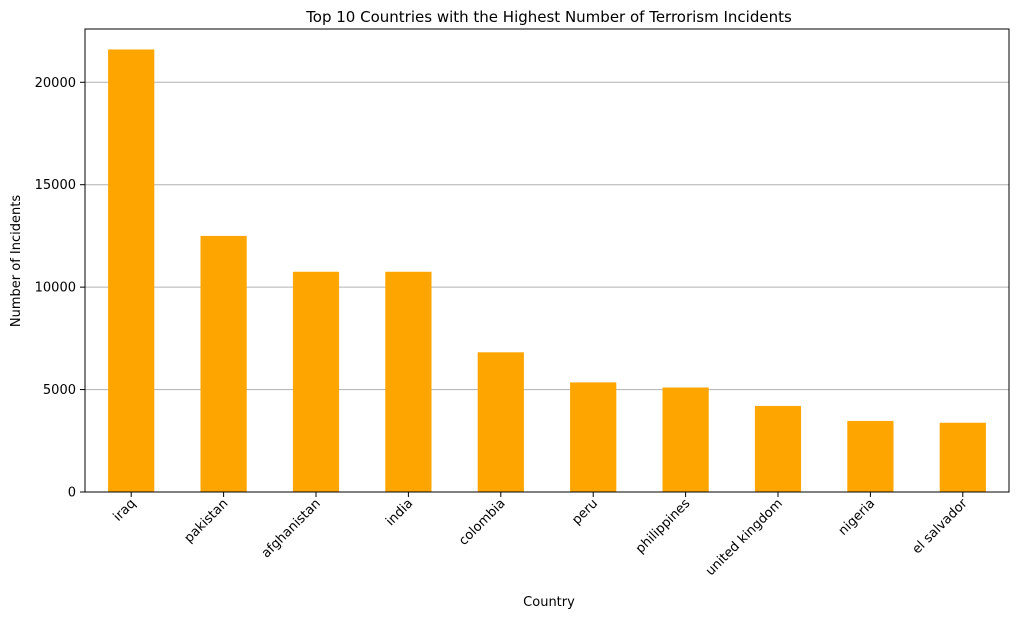 This screenshot has height=618, width=1023. Describe the element at coordinates (55, 83) in the screenshot. I see `y-tick-label: 20000` at that location.